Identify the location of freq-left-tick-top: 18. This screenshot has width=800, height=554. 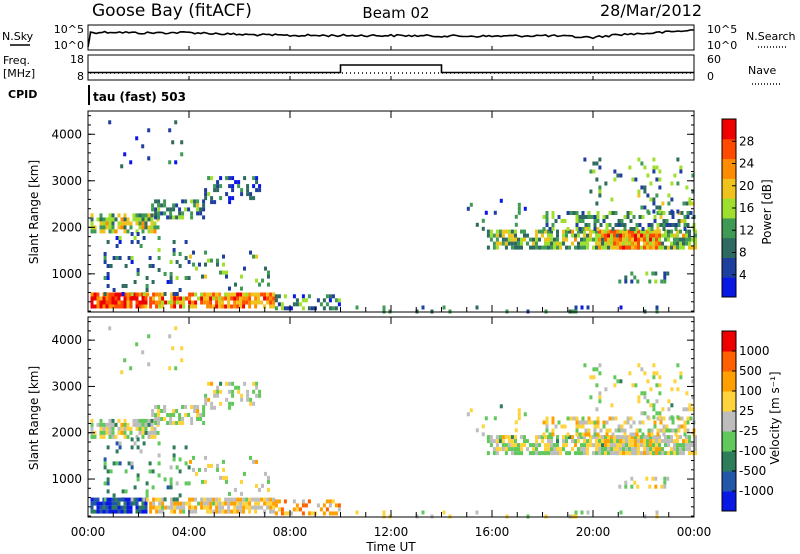
(77, 59).